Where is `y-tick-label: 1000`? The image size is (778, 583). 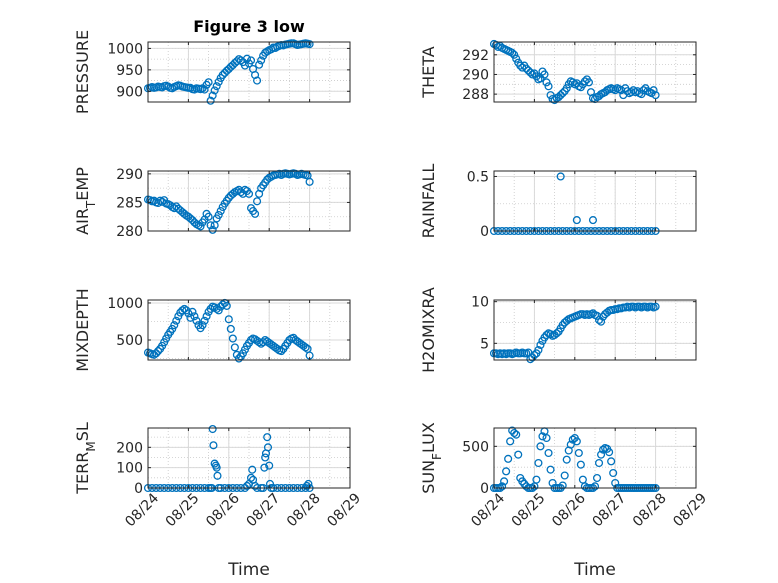 y-tick-label: 1000 is located at coordinates (125, 304).